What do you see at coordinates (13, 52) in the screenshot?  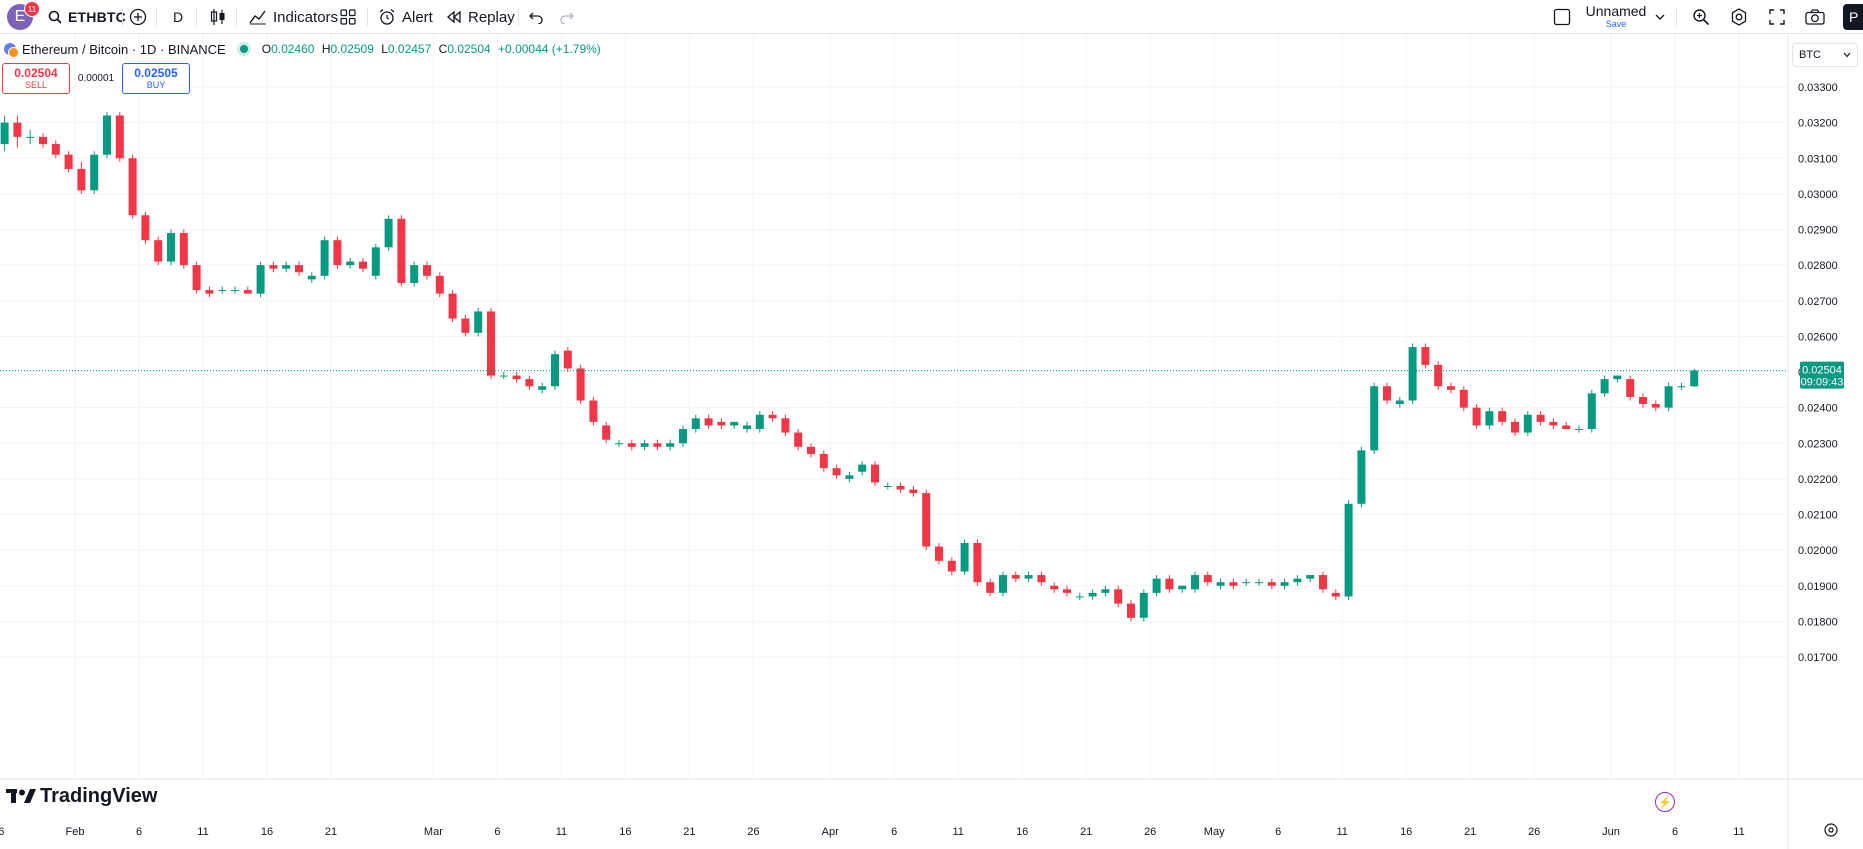 I see `bitcoin-coin-icon` at bounding box center [13, 52].